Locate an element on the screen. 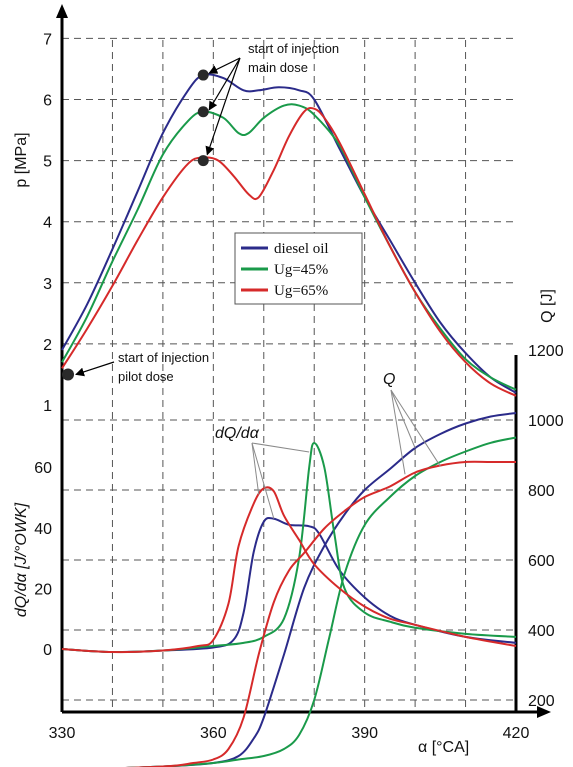 This screenshot has height=767, width=573. y-tick-label-pressure: 7 is located at coordinates (47, 39).